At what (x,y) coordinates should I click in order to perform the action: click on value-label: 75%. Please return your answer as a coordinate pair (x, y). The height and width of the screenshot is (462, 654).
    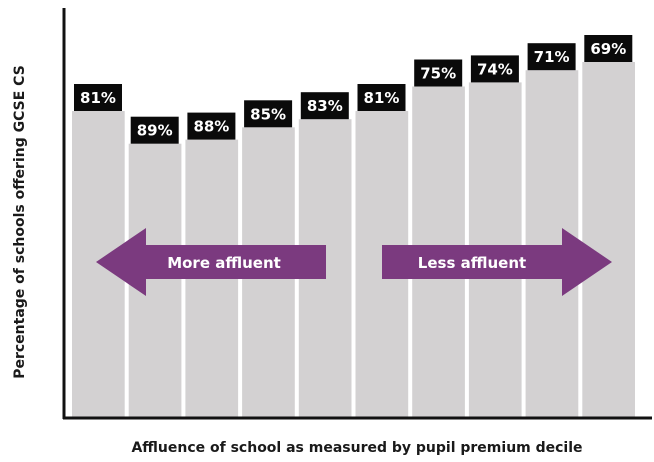
    Looking at the image, I should click on (438, 74).